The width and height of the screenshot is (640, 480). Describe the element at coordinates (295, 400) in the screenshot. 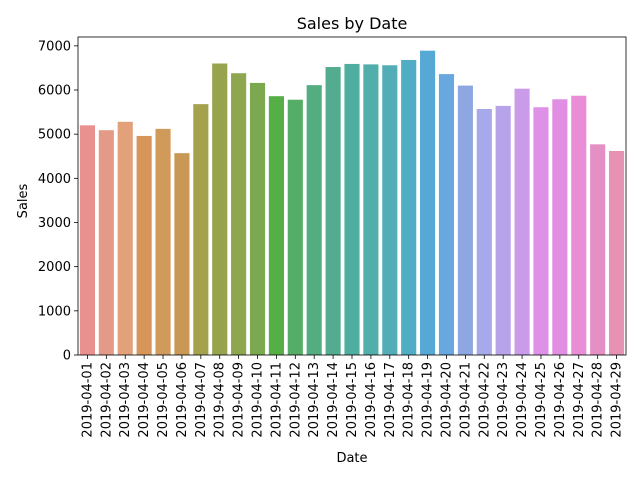

I see `x-tick-label: 2019-04-12` at that location.